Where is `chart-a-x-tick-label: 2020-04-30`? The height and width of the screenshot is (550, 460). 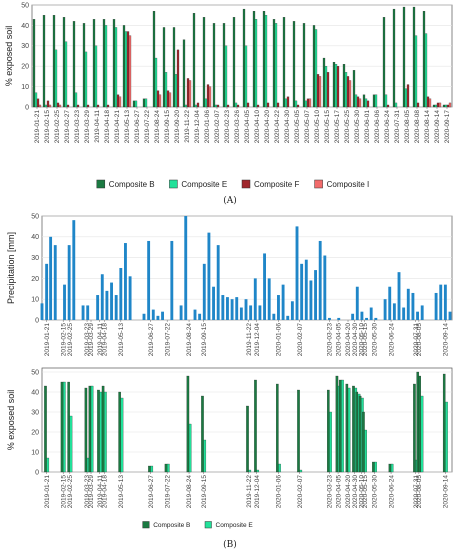
chart-a-x-tick-label: 2020-04-30 is located at coordinates (287, 127).